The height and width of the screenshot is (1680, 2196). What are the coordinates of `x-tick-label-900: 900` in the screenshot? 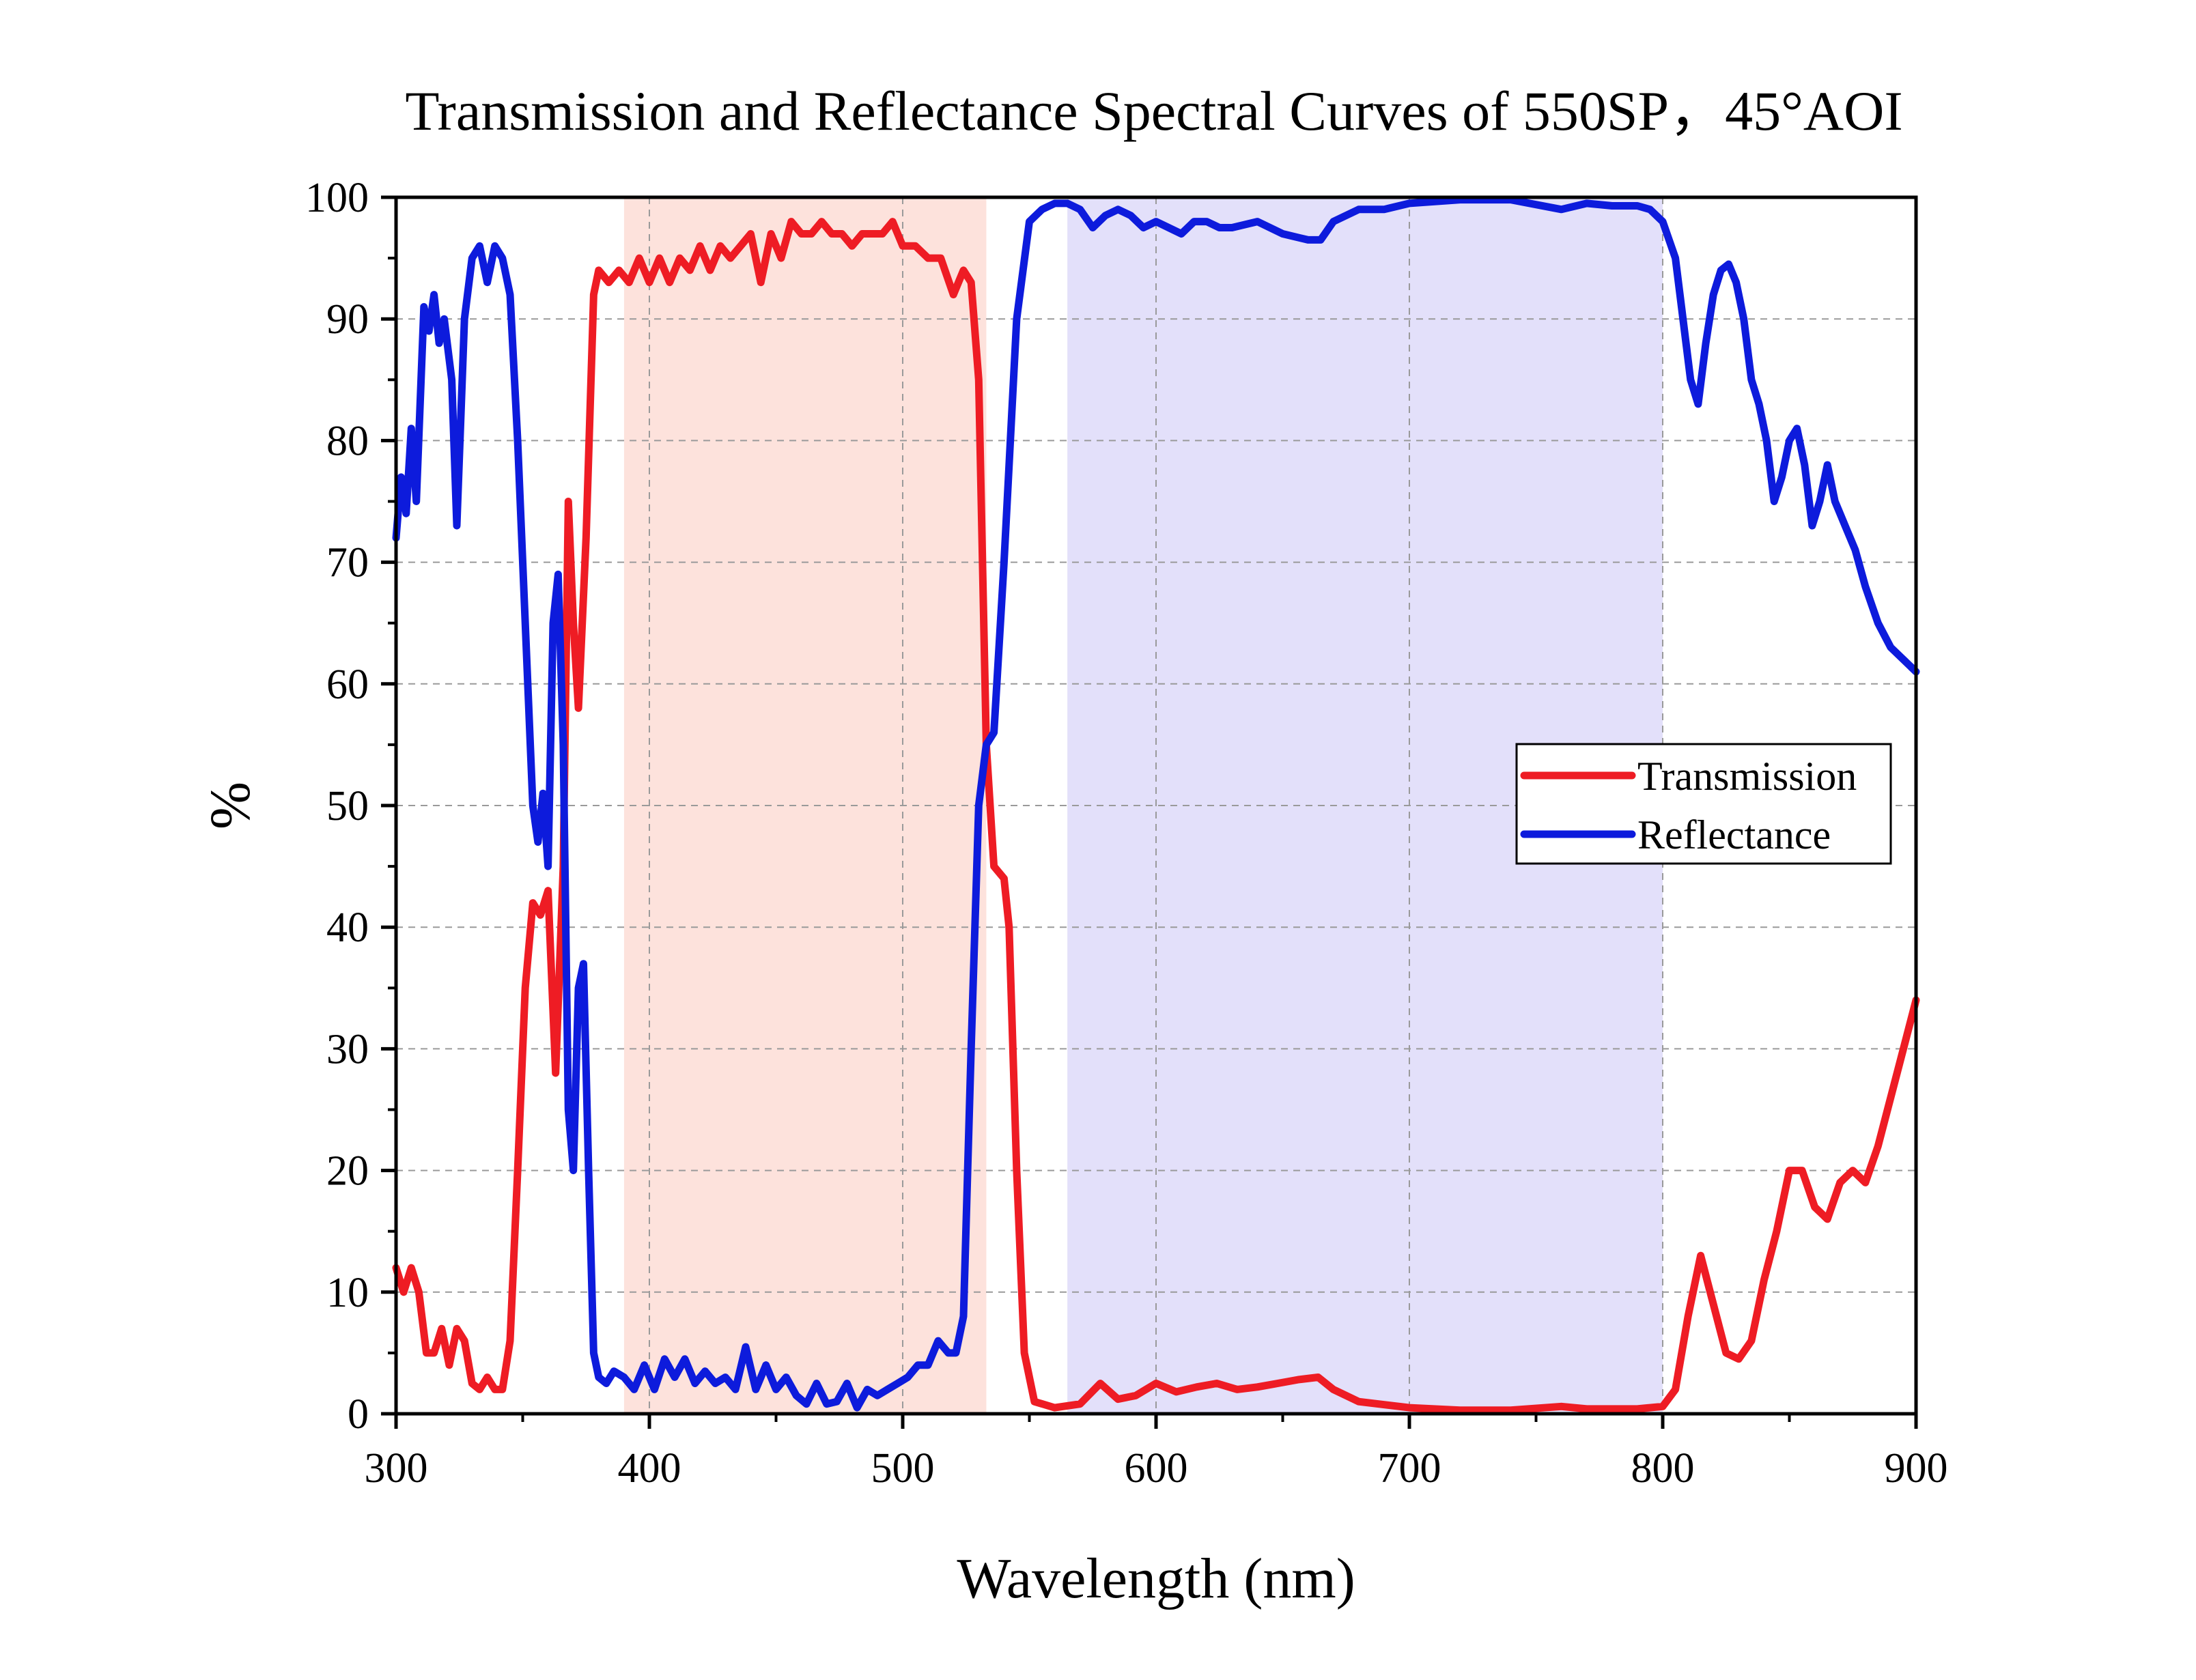 It's located at (1917, 1468).